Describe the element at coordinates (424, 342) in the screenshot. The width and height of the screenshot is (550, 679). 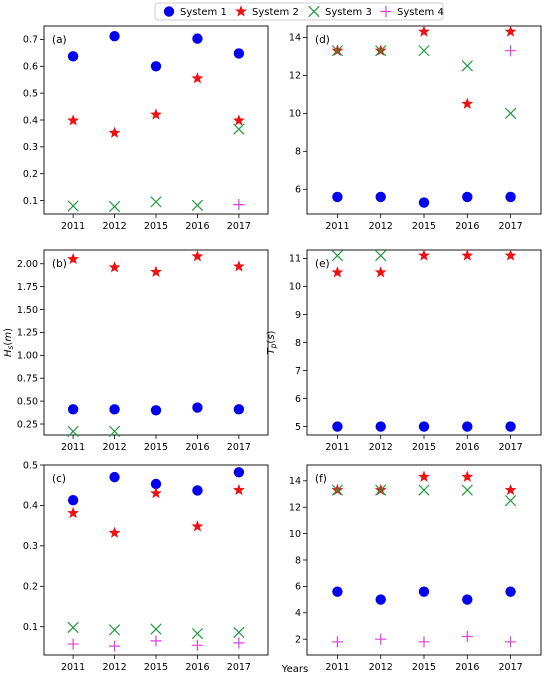
I see `plot-frame` at that location.